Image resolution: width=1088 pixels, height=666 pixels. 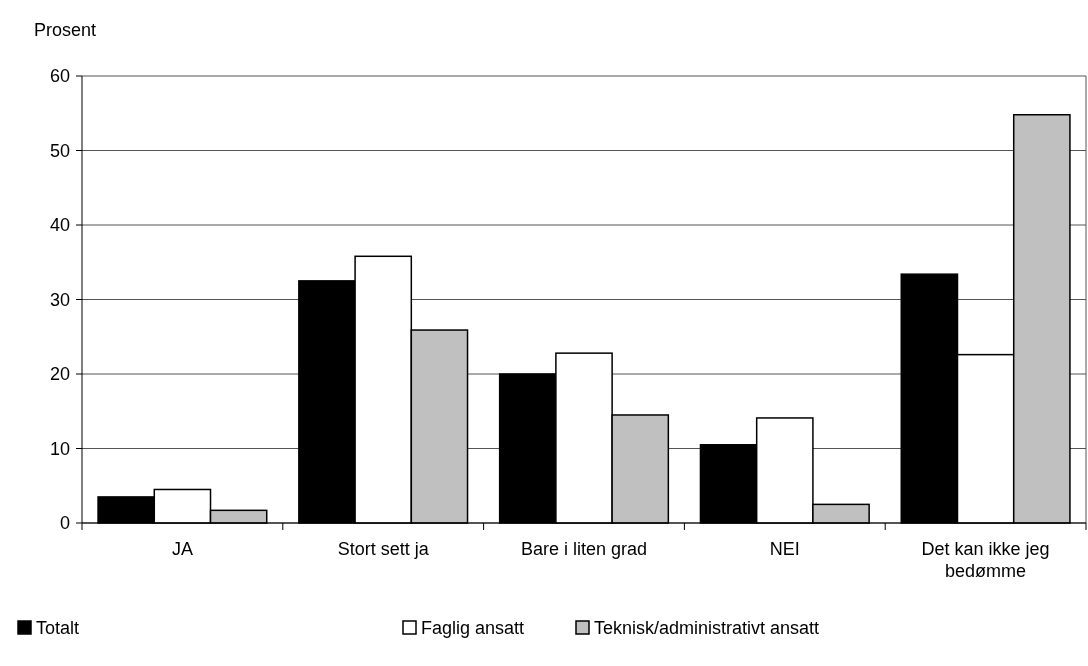 I want to click on y-tick-label: 20, so click(x=59, y=374).